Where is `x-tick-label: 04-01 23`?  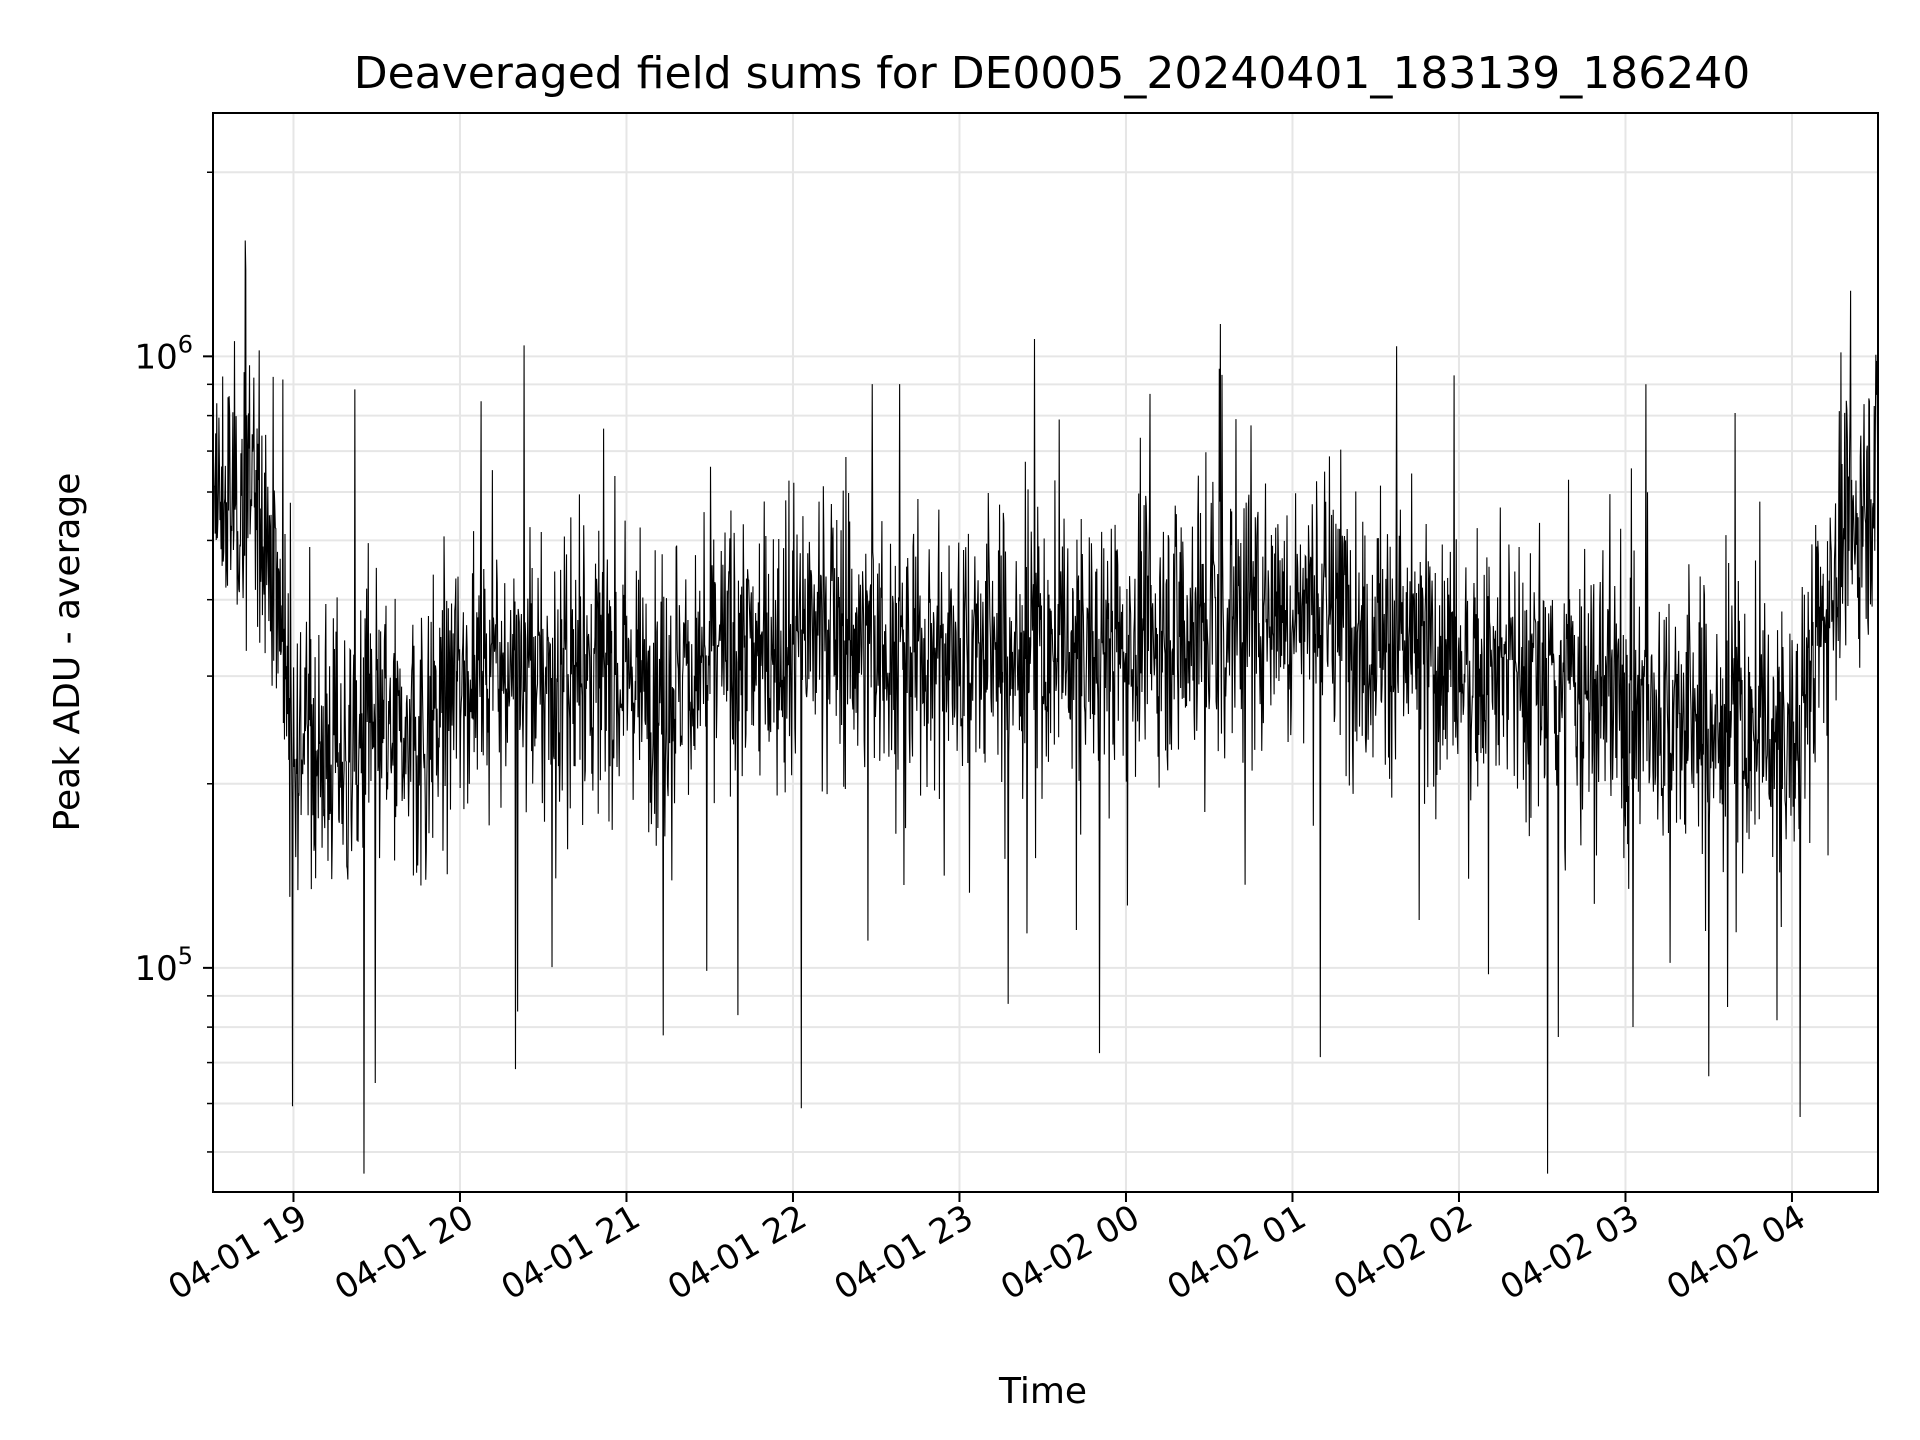 x-tick-label: 04-01 23 is located at coordinates (904, 1252).